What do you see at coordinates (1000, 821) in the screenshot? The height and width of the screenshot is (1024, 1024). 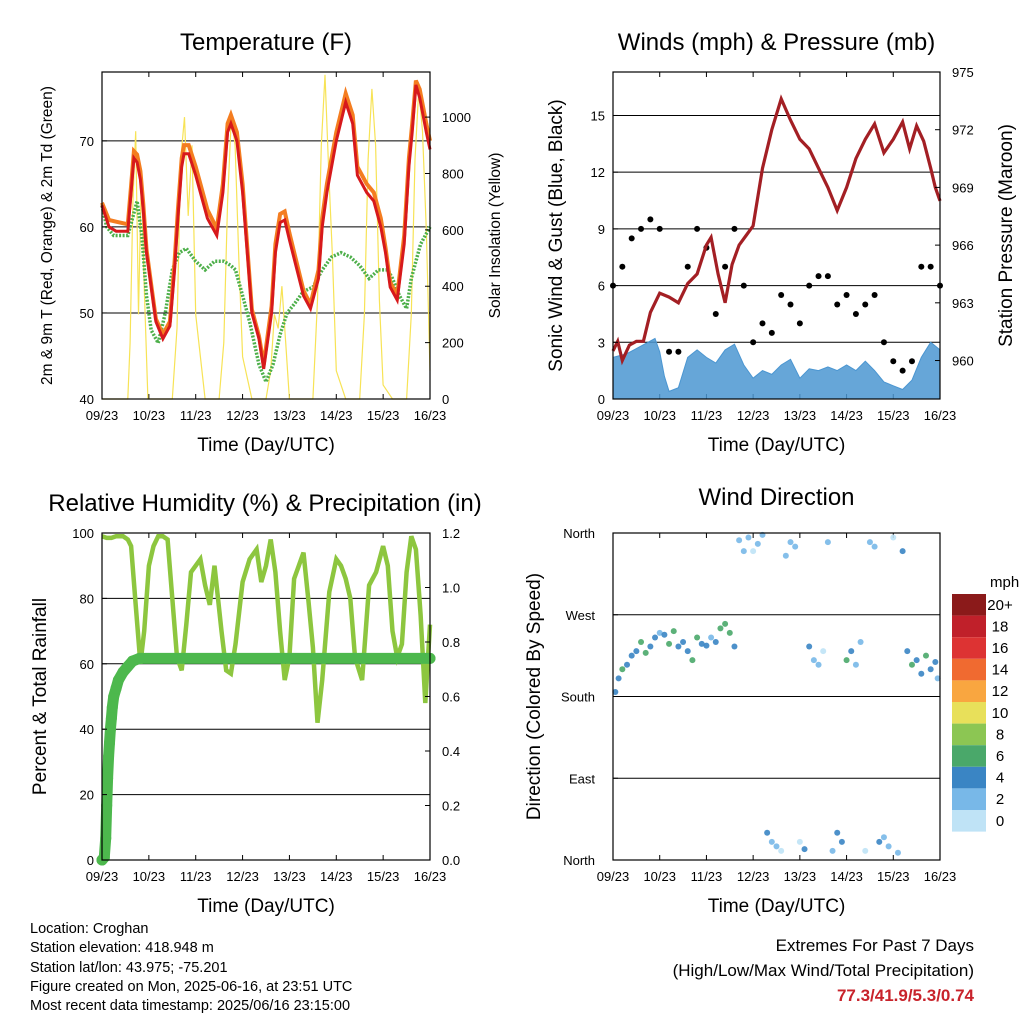 I see `legend-label: 0` at bounding box center [1000, 821].